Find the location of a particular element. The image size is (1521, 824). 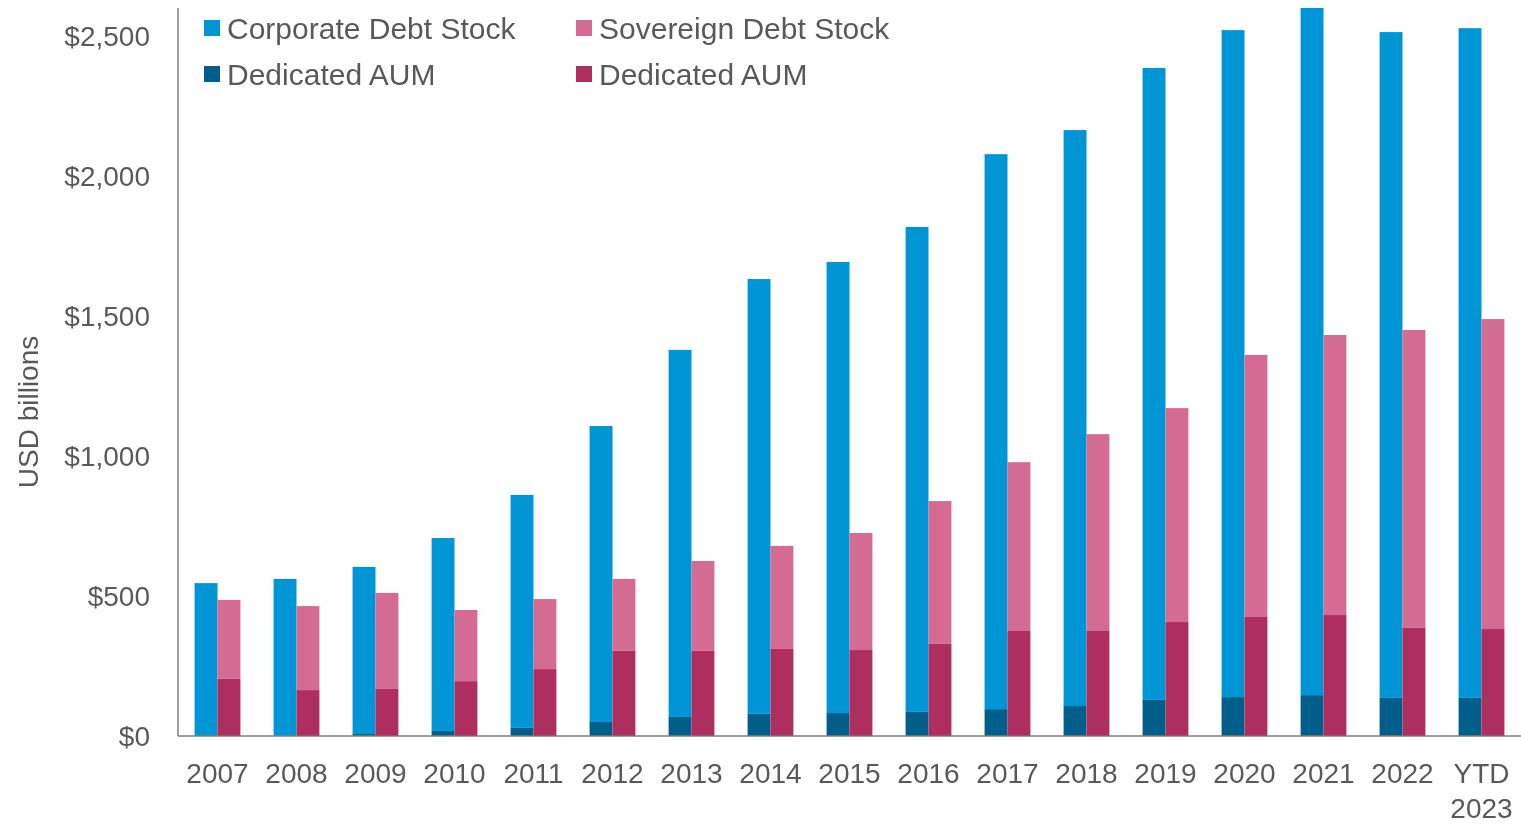

y-tick-label: $2,500 is located at coordinates (107, 36).